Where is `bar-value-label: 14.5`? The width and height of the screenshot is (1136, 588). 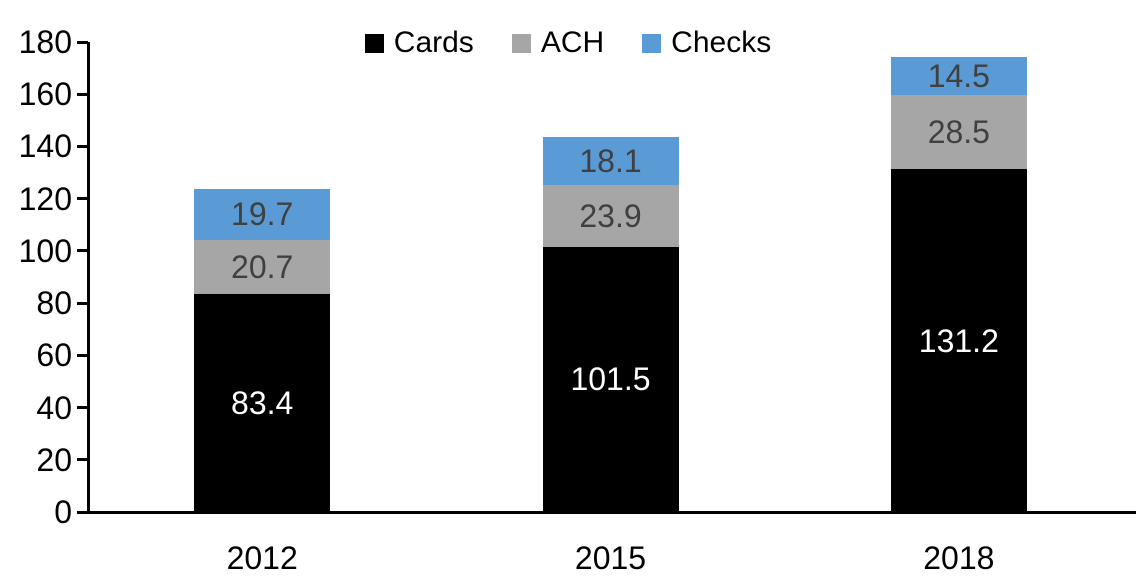
bar-value-label: 14.5 is located at coordinates (958, 76).